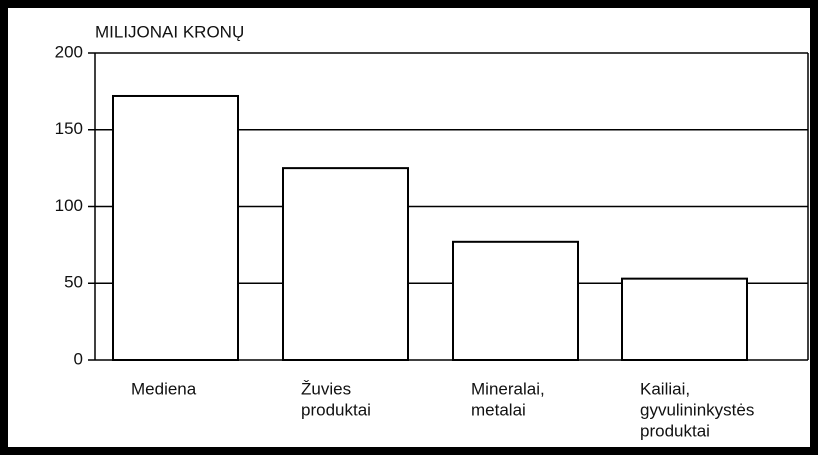  What do you see at coordinates (326, 388) in the screenshot?
I see `x-tick-label: Žuvies` at bounding box center [326, 388].